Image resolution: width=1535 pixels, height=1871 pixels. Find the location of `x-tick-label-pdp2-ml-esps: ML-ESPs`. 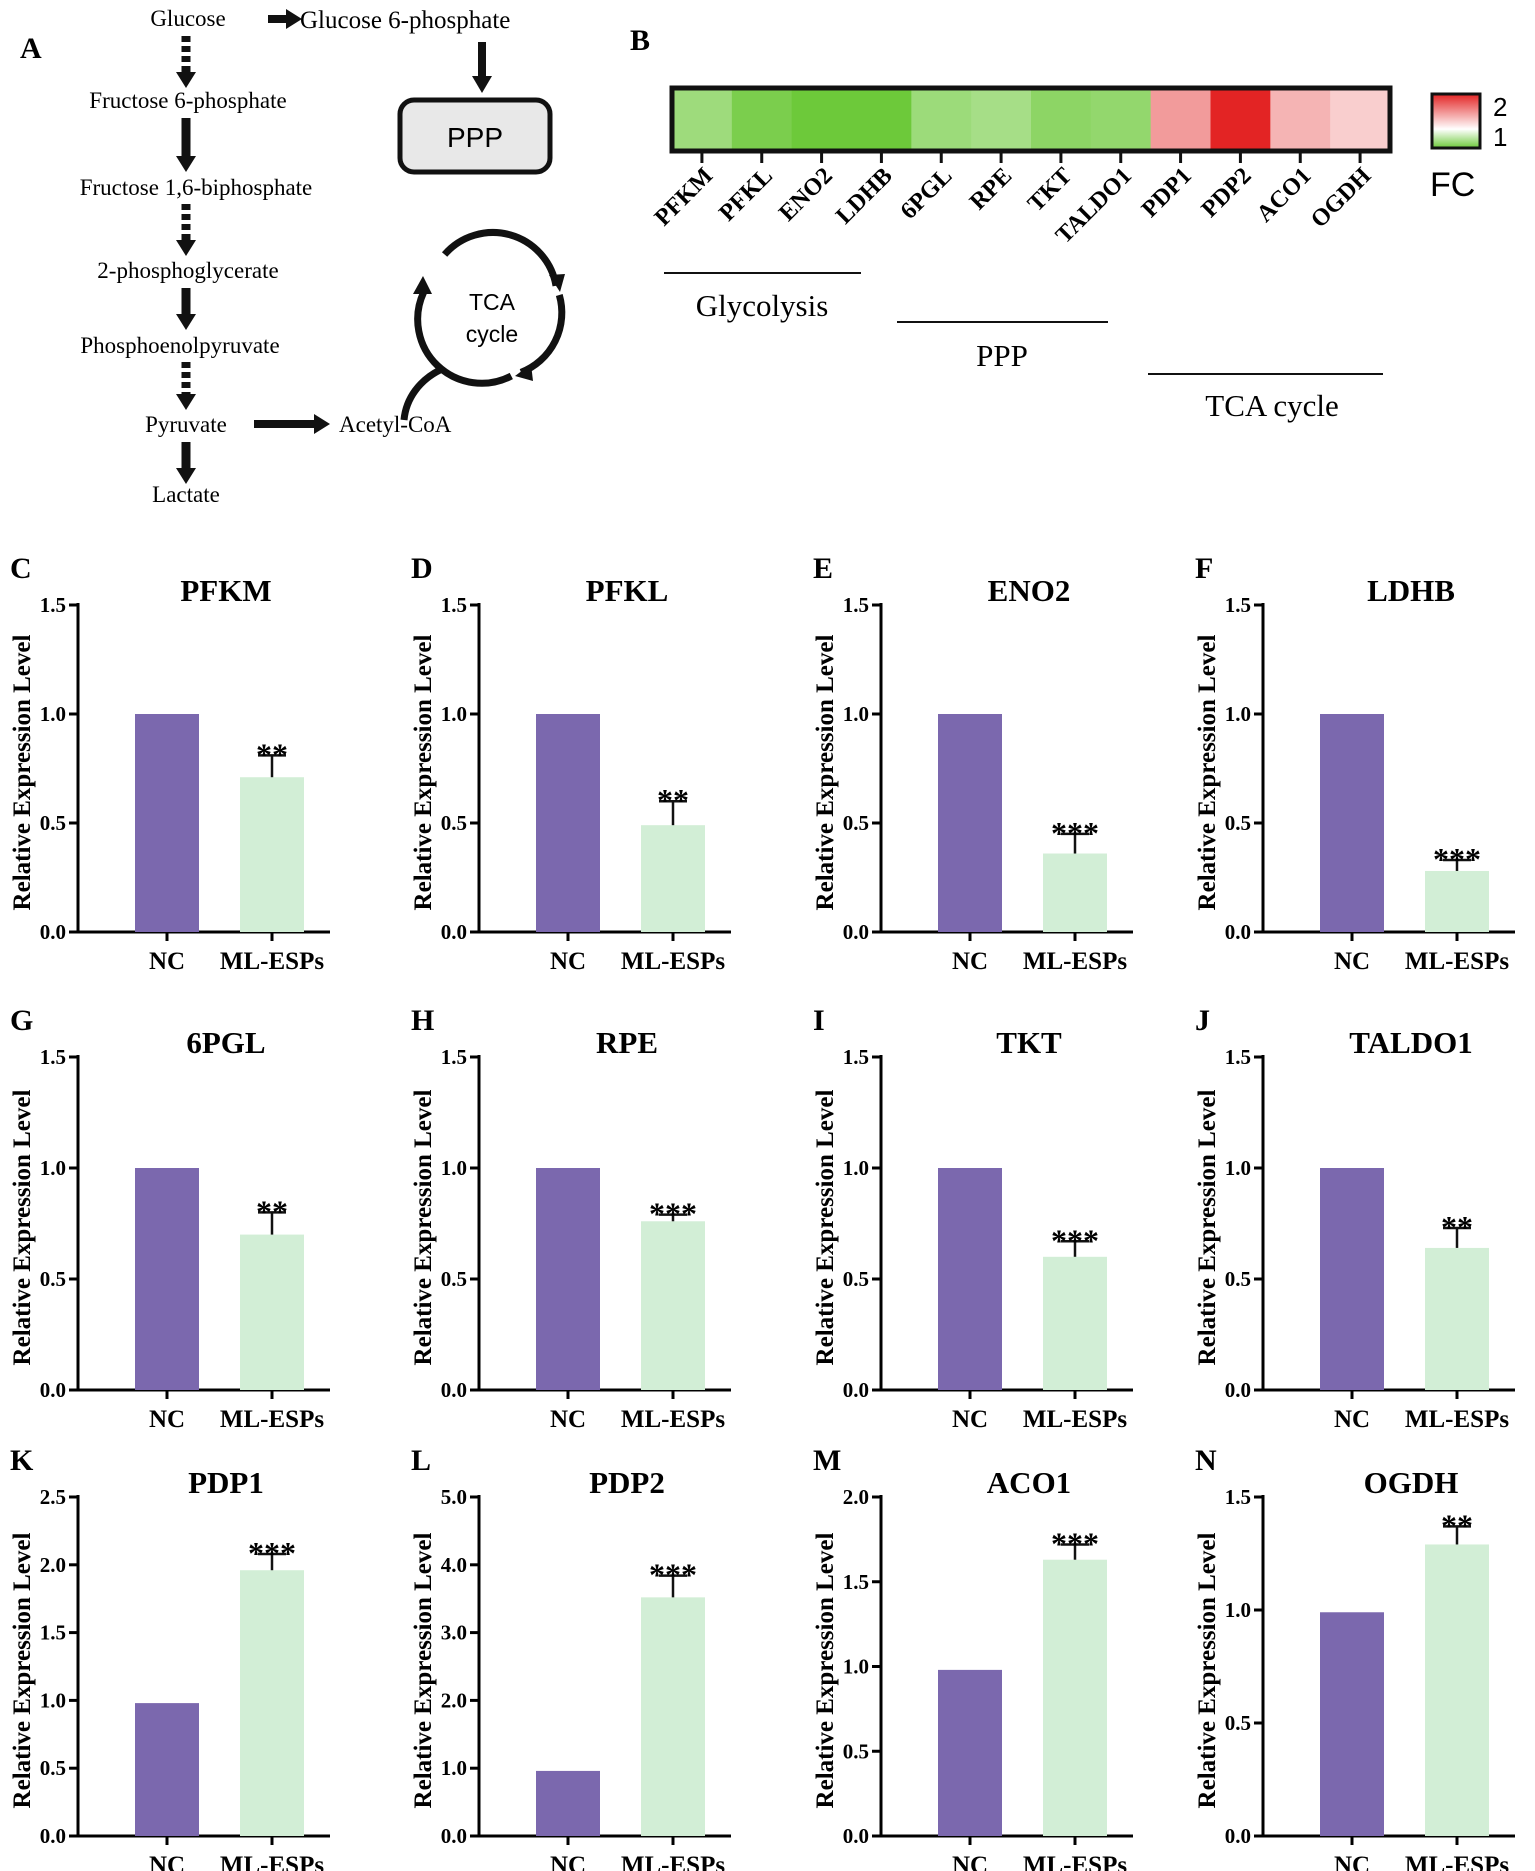

x-tick-label-pdp2-ml-esps: ML-ESPs is located at coordinates (673, 1861).